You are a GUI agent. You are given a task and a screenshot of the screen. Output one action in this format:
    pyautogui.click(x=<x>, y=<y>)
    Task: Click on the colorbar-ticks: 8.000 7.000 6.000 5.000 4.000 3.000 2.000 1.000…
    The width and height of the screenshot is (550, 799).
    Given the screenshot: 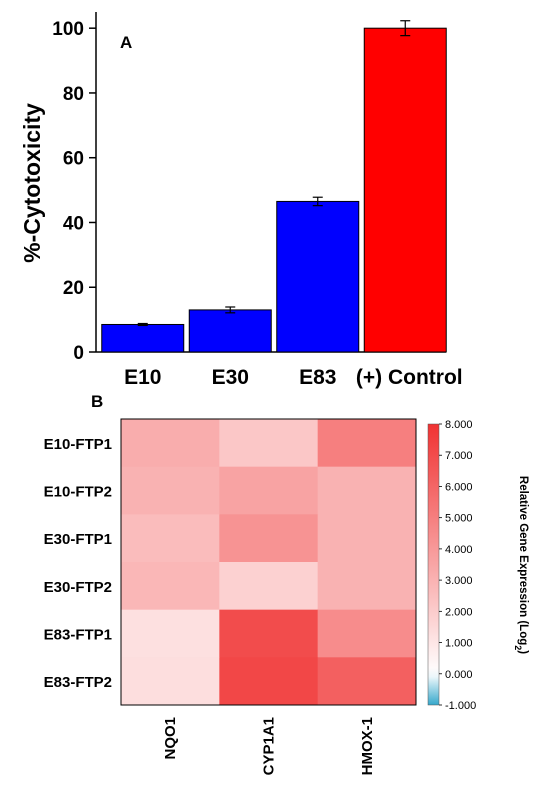 What is the action you would take?
    pyautogui.click(x=457, y=565)
    